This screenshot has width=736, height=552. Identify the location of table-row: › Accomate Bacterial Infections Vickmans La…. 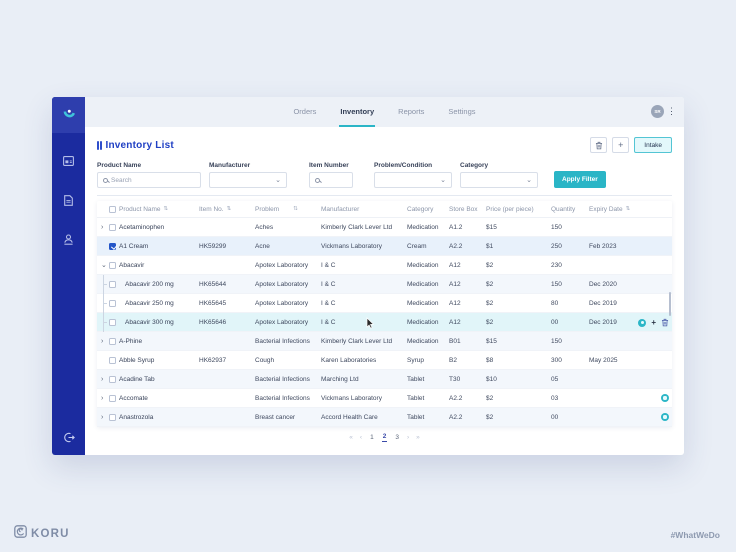
(384, 398).